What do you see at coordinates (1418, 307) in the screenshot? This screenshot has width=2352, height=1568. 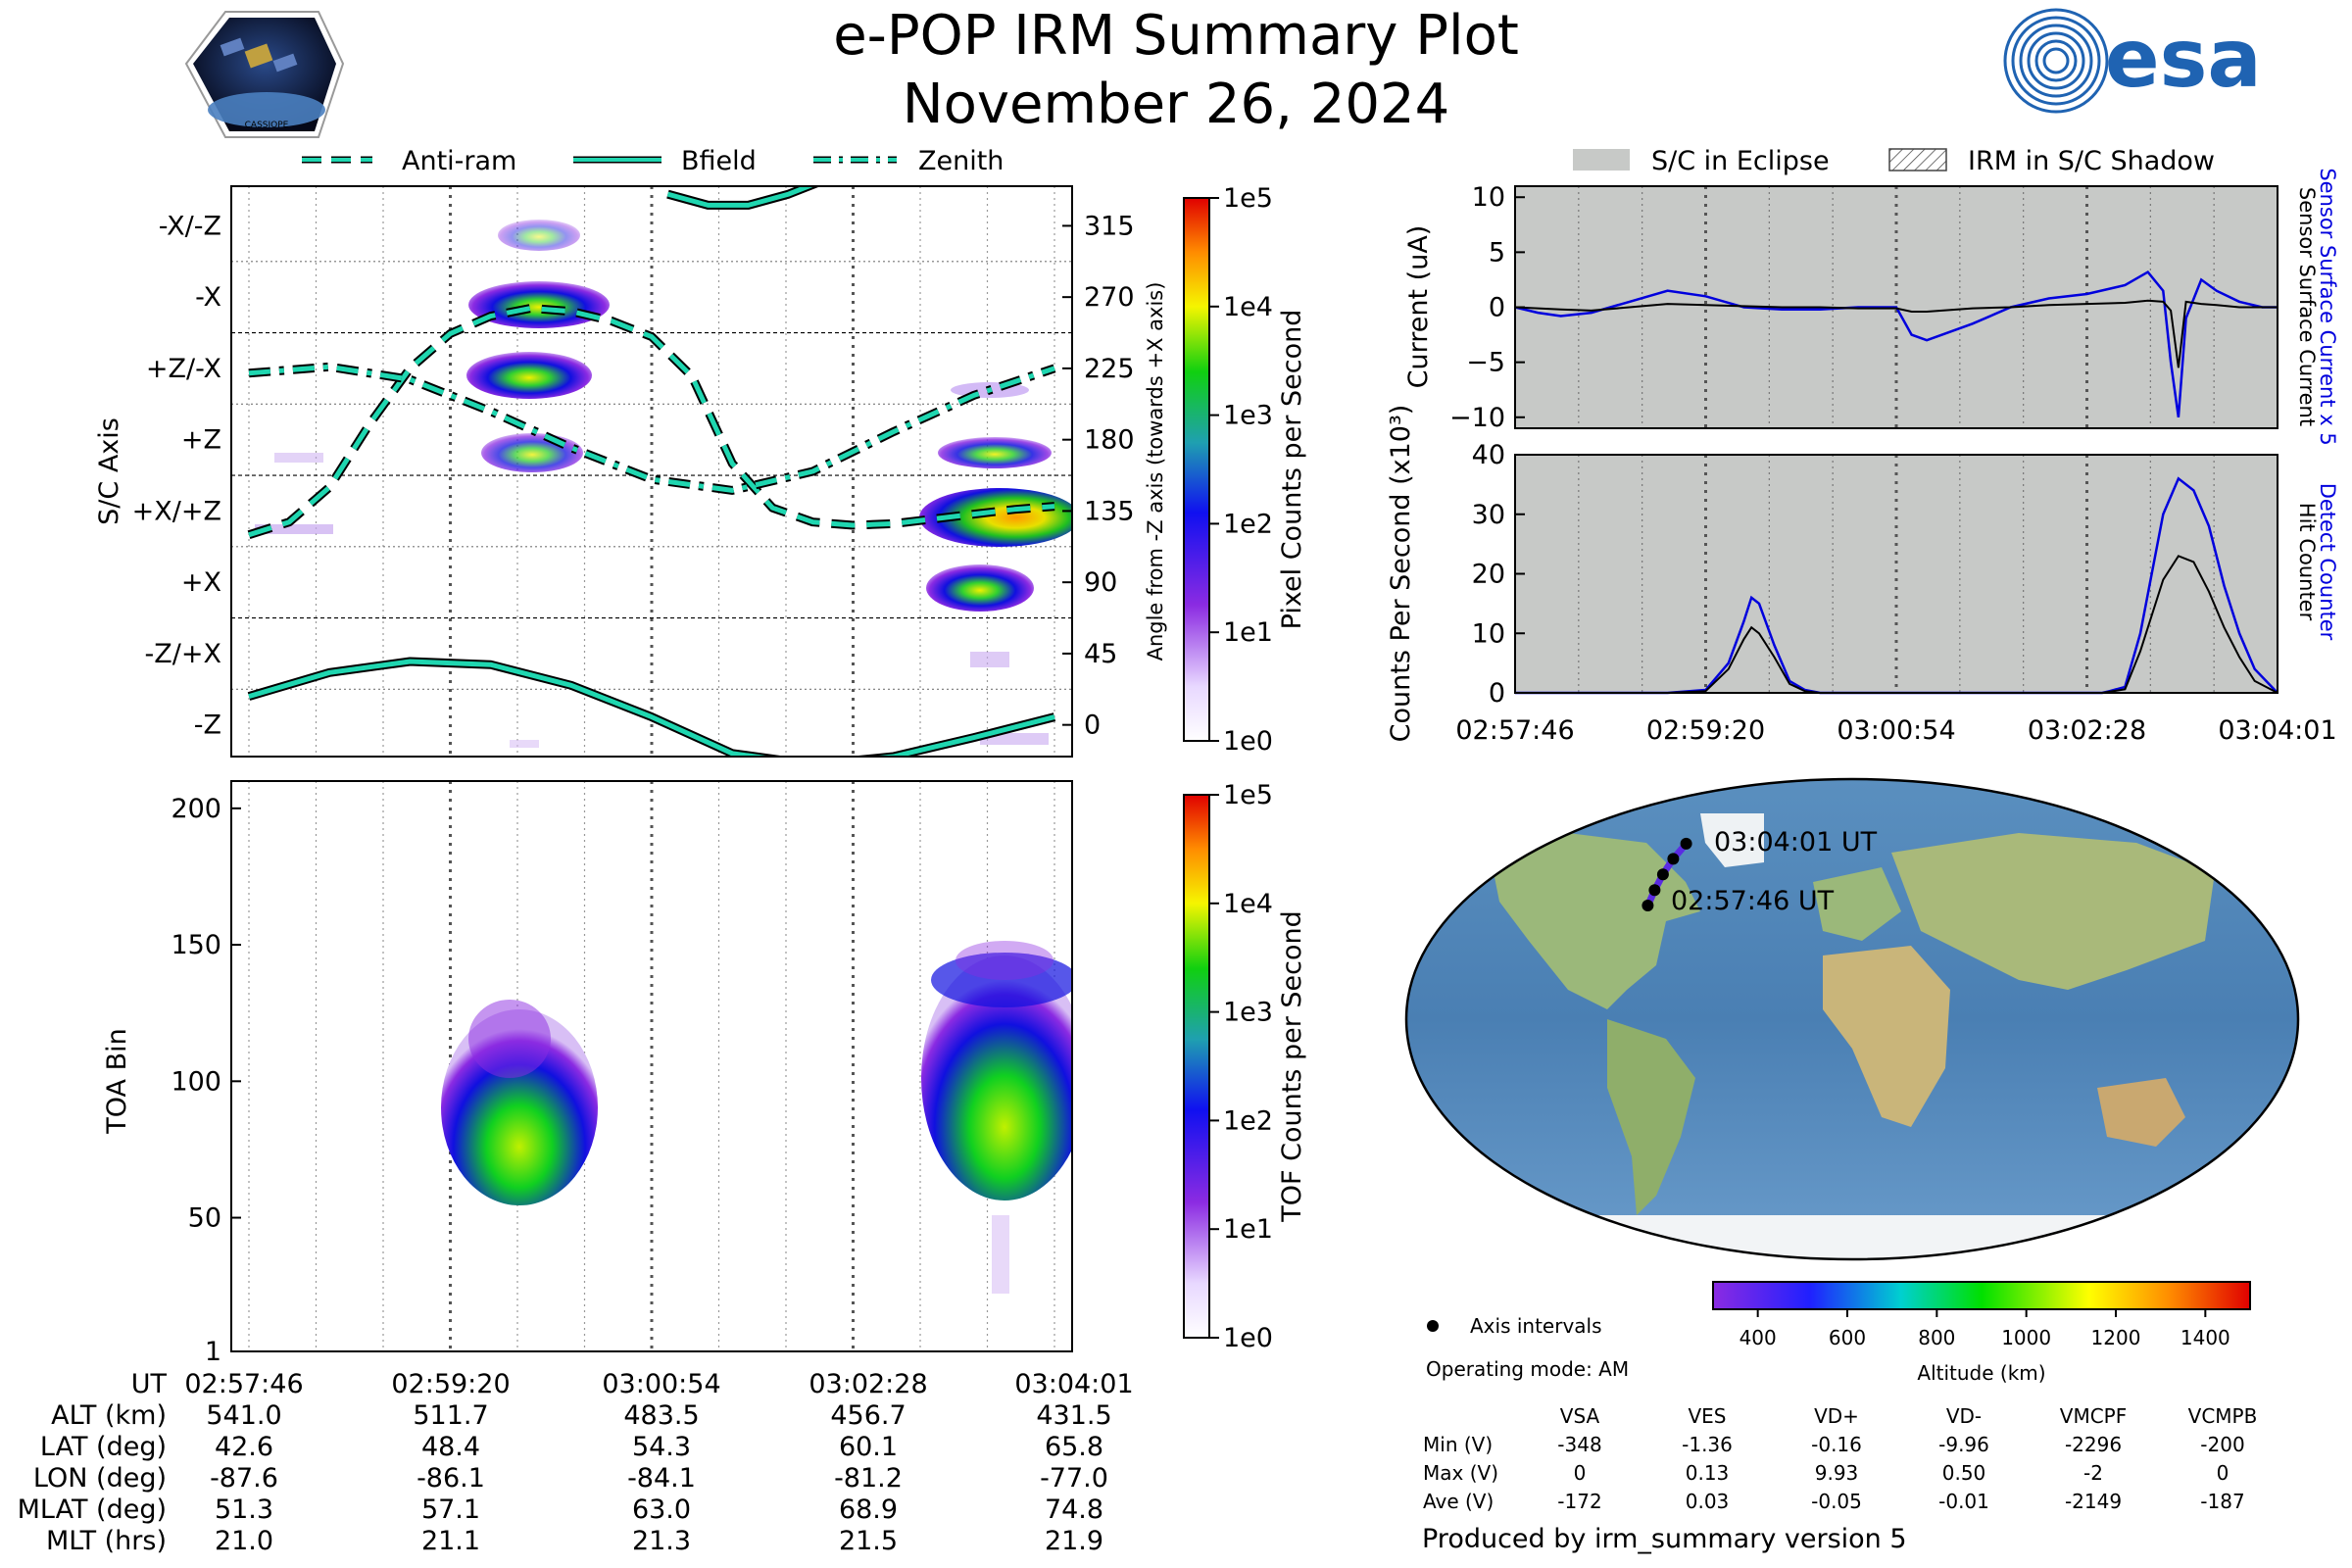 I see `current-ylabel: Current (uA)` at bounding box center [1418, 307].